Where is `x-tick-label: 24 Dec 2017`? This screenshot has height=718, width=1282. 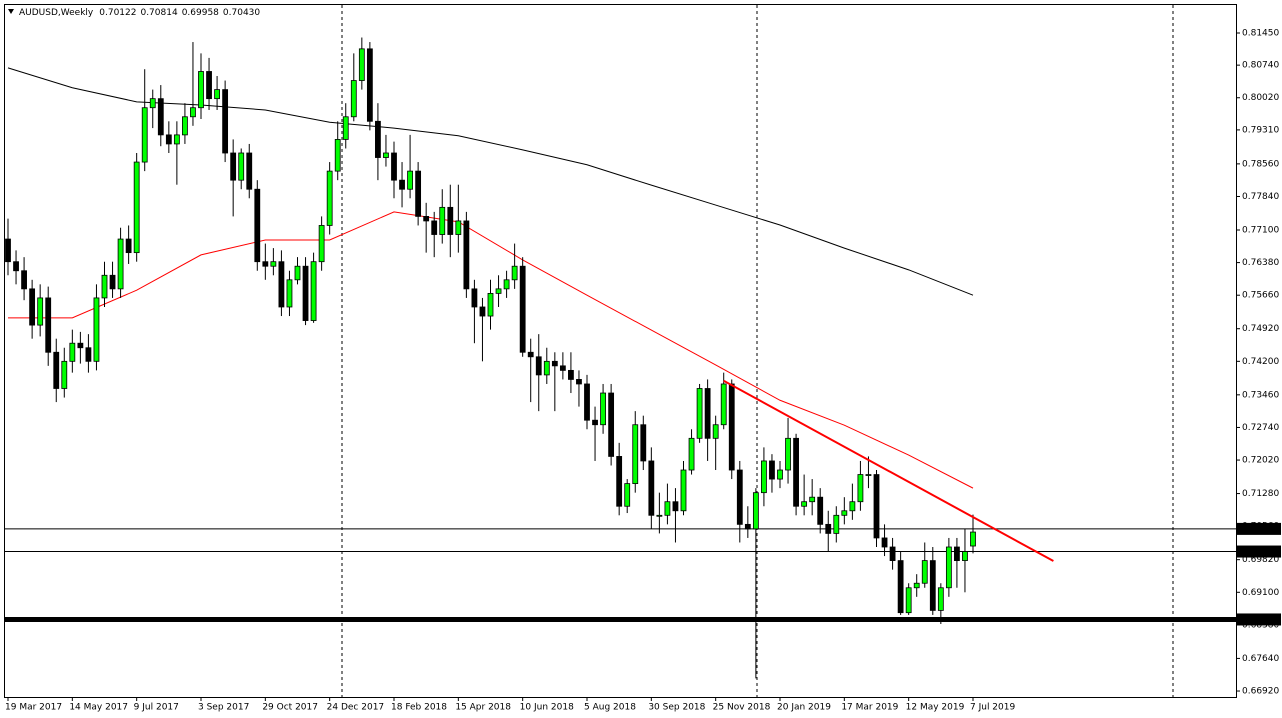
x-tick-label: 24 Dec 2017 is located at coordinates (356, 708).